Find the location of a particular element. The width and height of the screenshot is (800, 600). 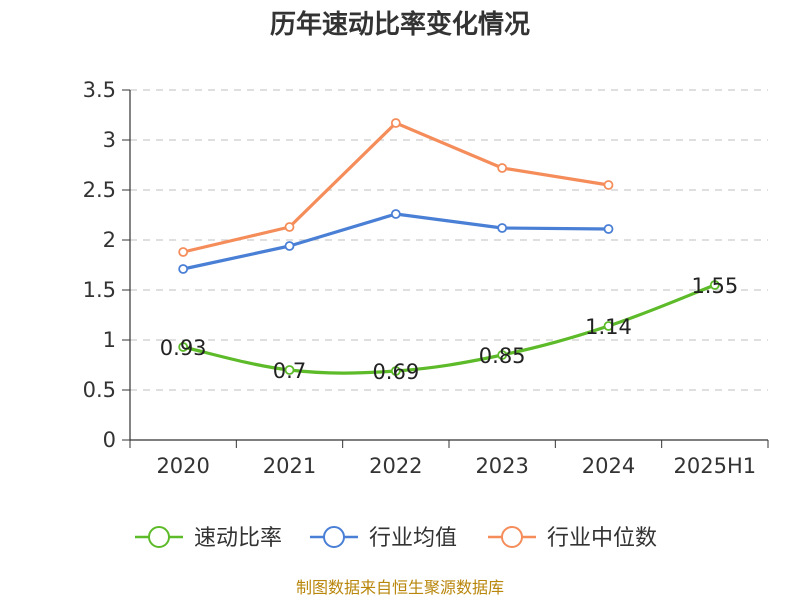

data-label: 0.93 is located at coordinates (183, 348).